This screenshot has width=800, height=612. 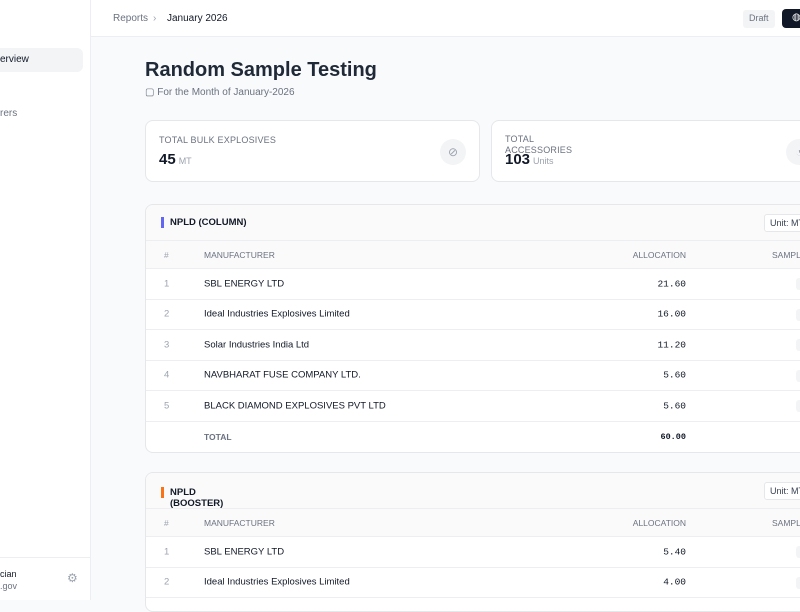 What do you see at coordinates (445, 18) in the screenshot?
I see `topbar: Reports › January 2026 Draft ◍` at bounding box center [445, 18].